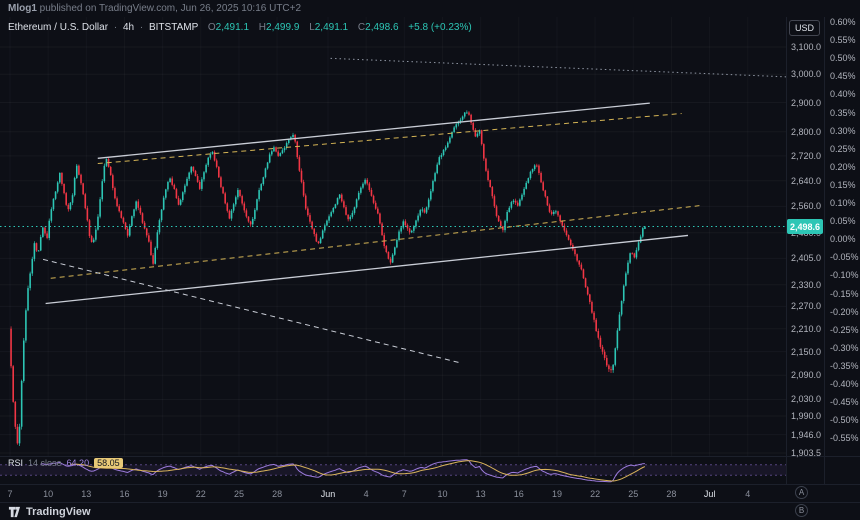 The height and width of the screenshot is (520, 860). What do you see at coordinates (22, 8) in the screenshot?
I see `publisher-username: Mlog1` at bounding box center [22, 8].